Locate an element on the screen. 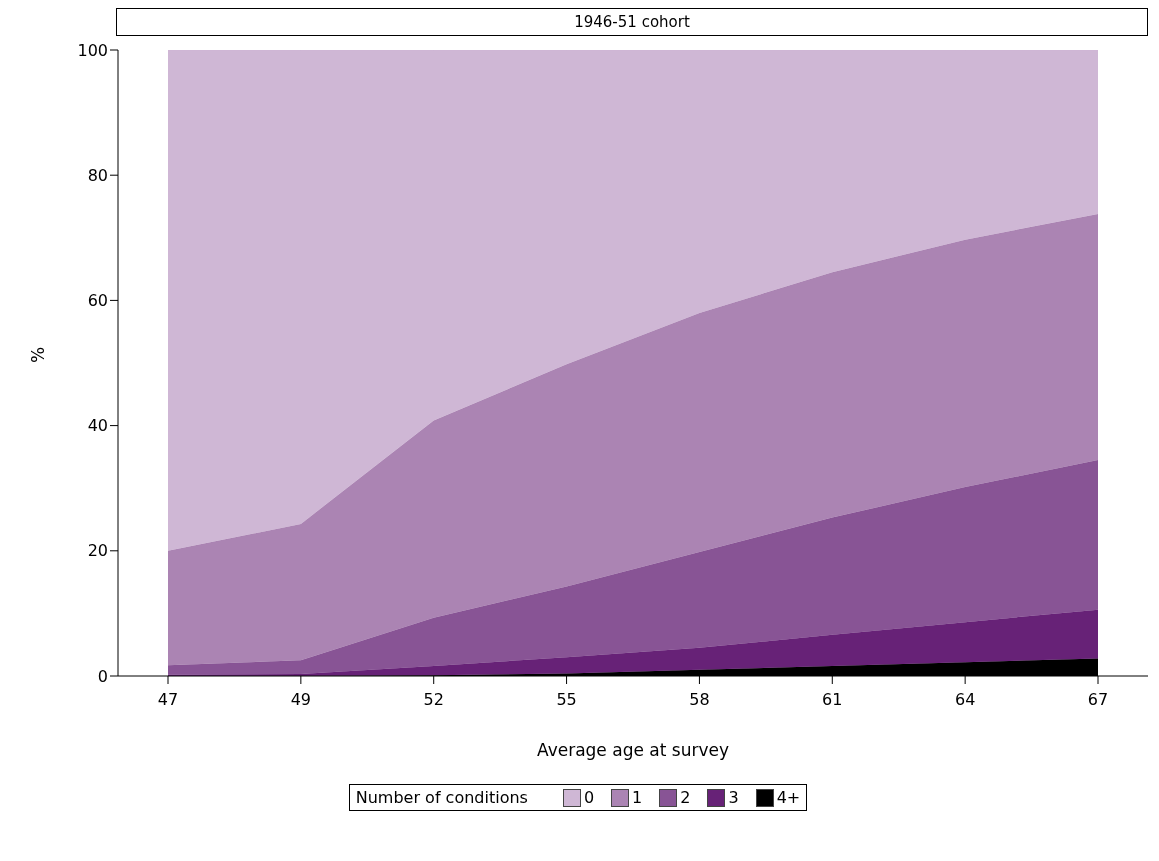  x-tick-label: 67 is located at coordinates (1098, 700).